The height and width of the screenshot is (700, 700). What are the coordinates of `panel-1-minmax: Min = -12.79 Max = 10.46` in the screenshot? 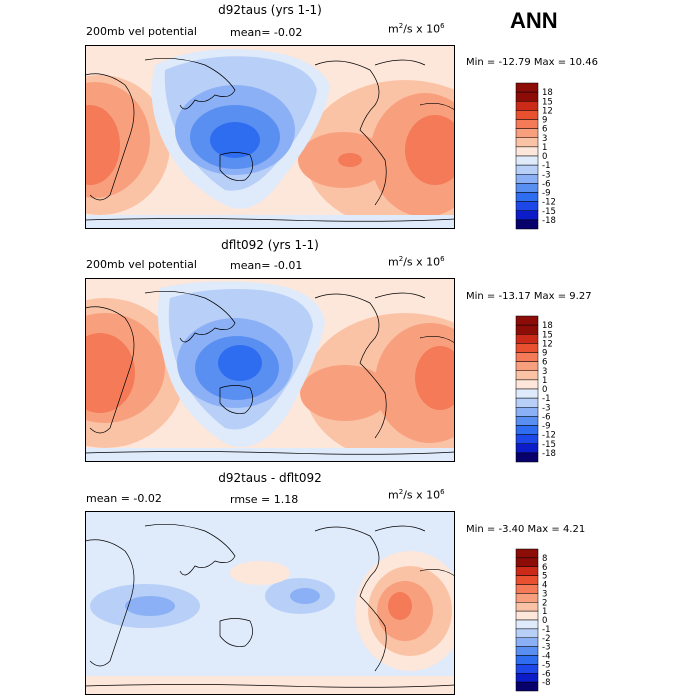 It's located at (532, 62).